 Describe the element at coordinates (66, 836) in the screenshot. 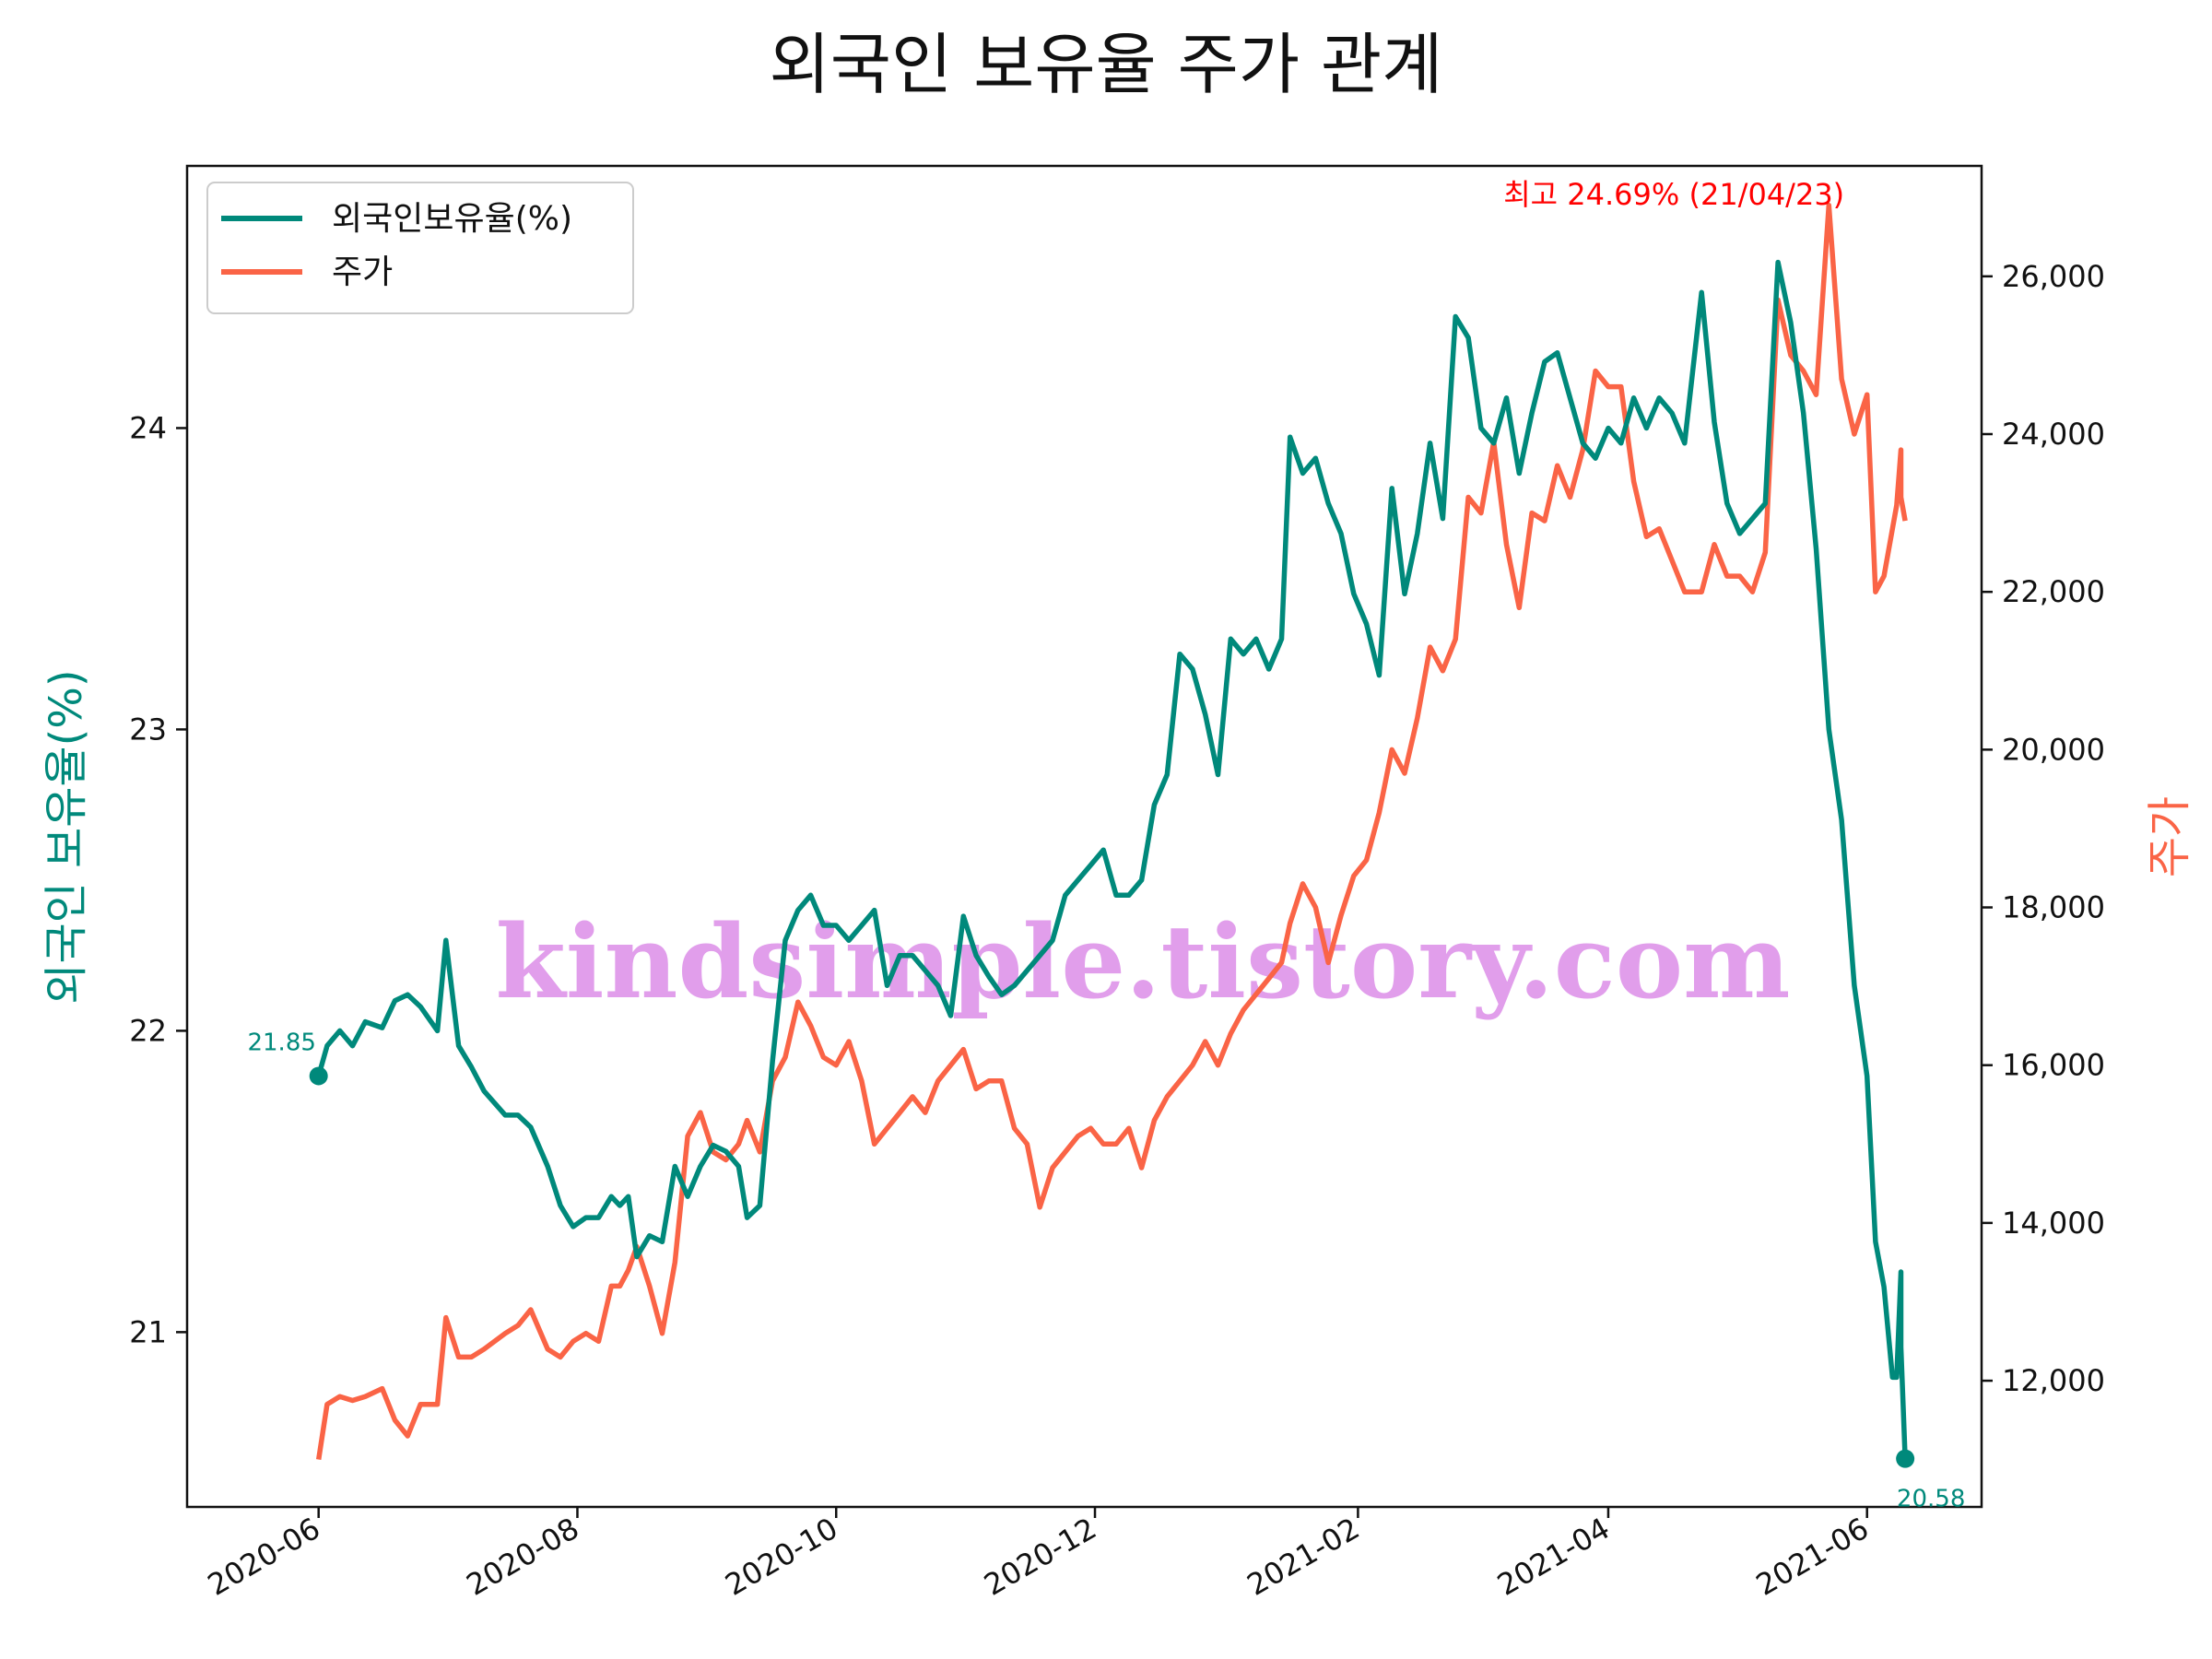

I see `y-left-label: 외국인 보유율(%)` at that location.